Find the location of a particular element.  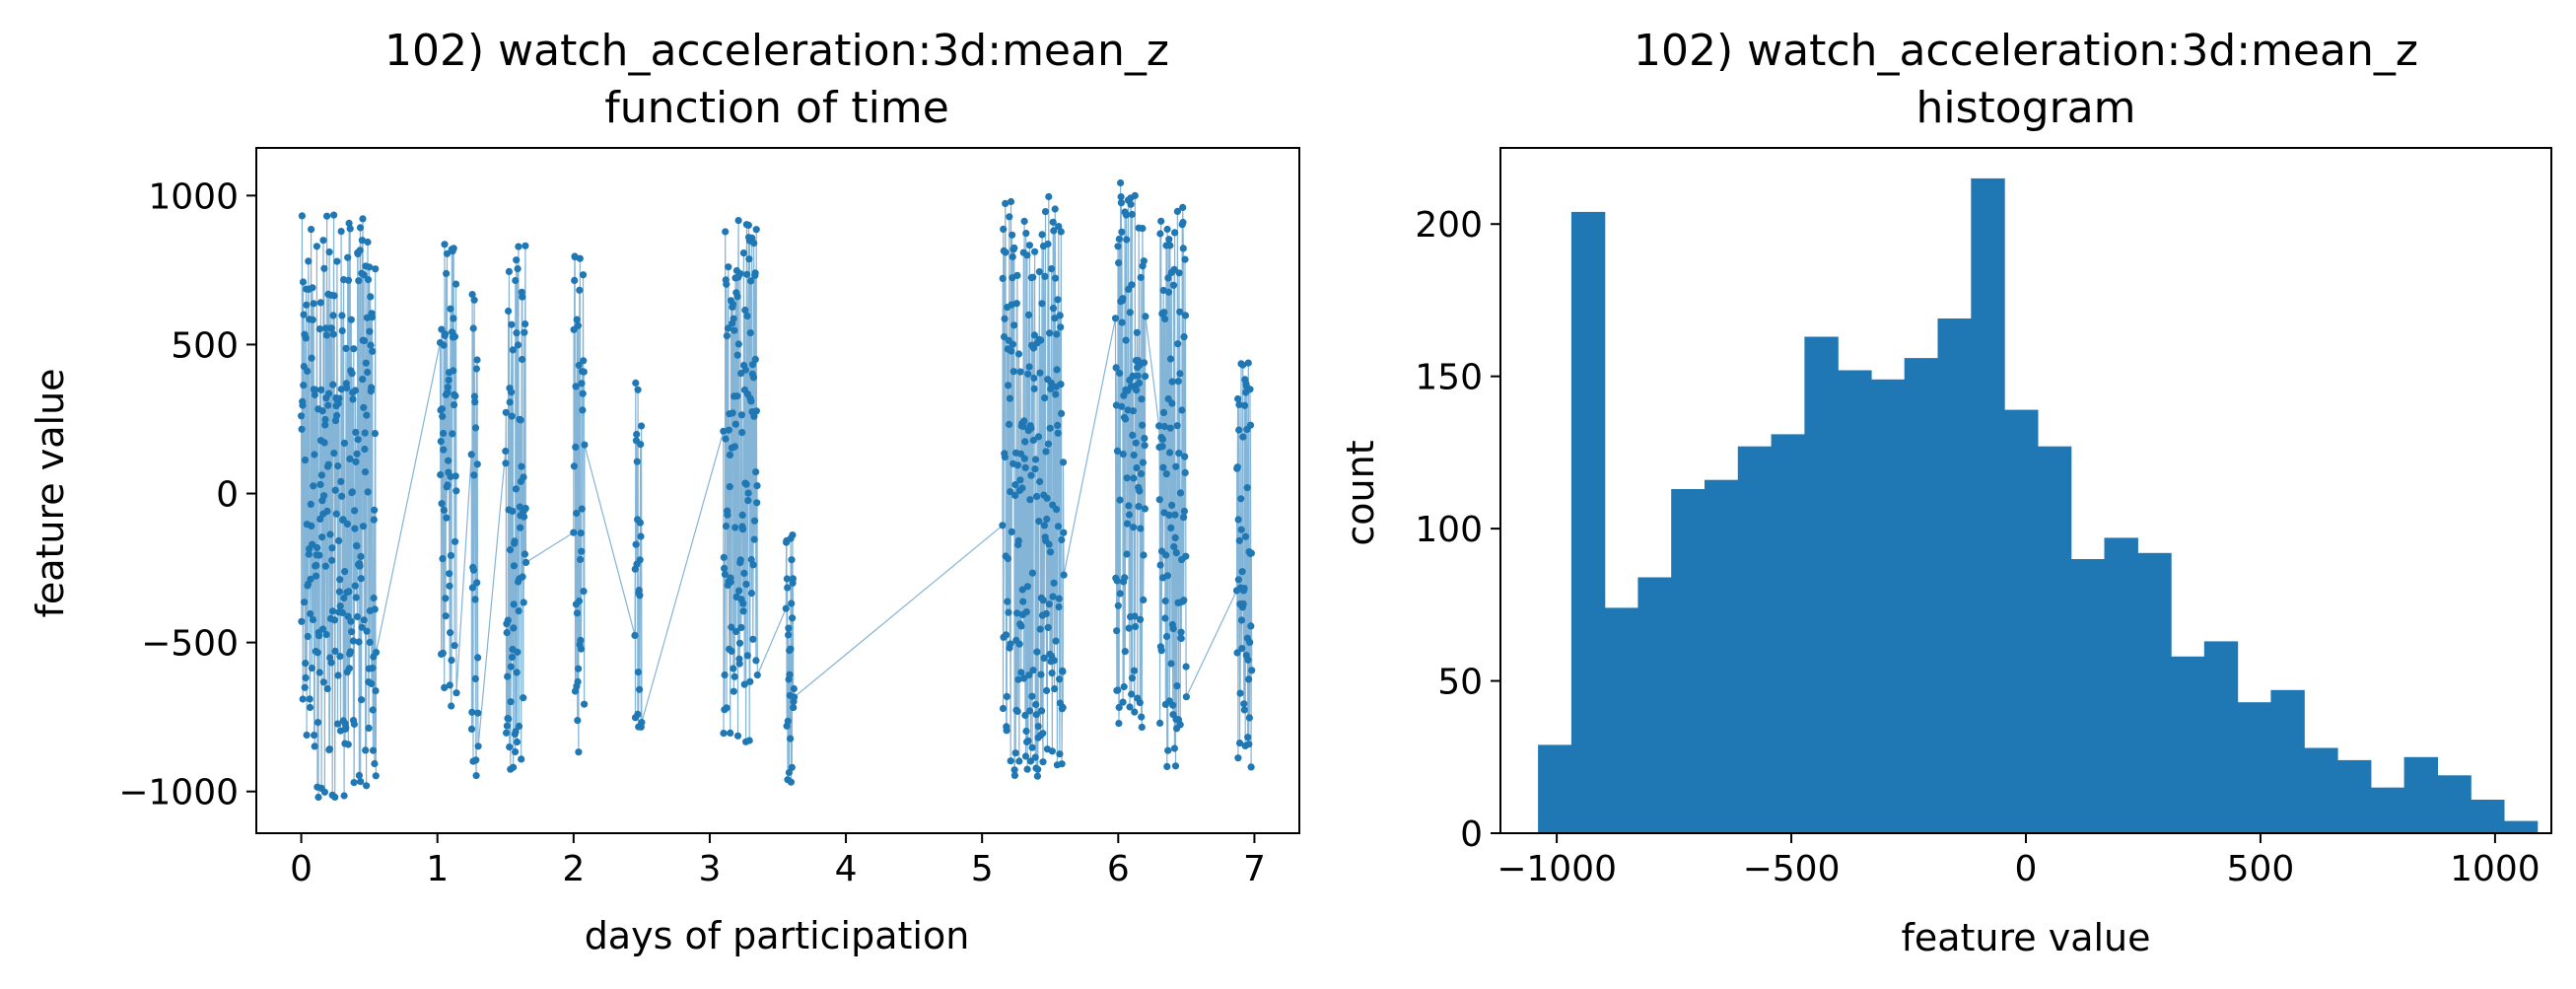

histogram-y-axis-label: count is located at coordinates (1361, 492).